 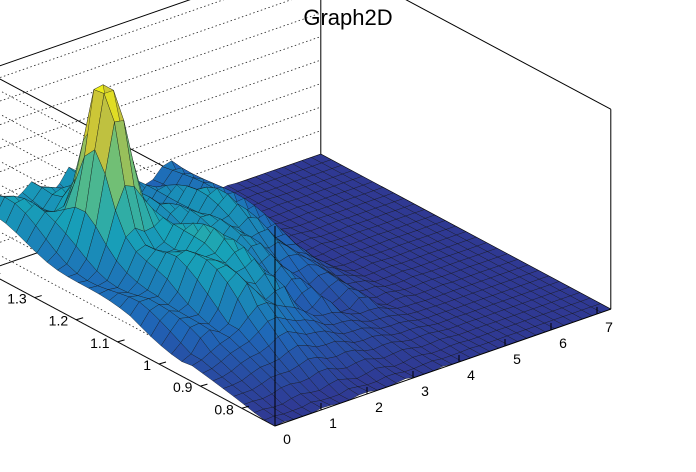 What do you see at coordinates (563, 343) in the screenshot?
I see `x-tick-label: 6` at bounding box center [563, 343].